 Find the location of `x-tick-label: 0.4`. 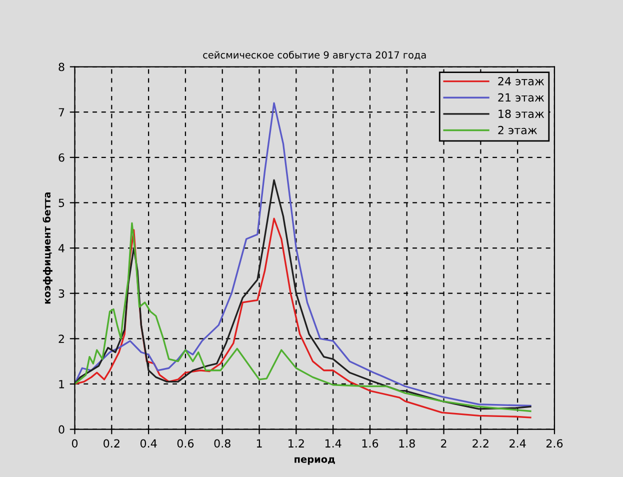

x-tick-label: 0.4 is located at coordinates (148, 443).